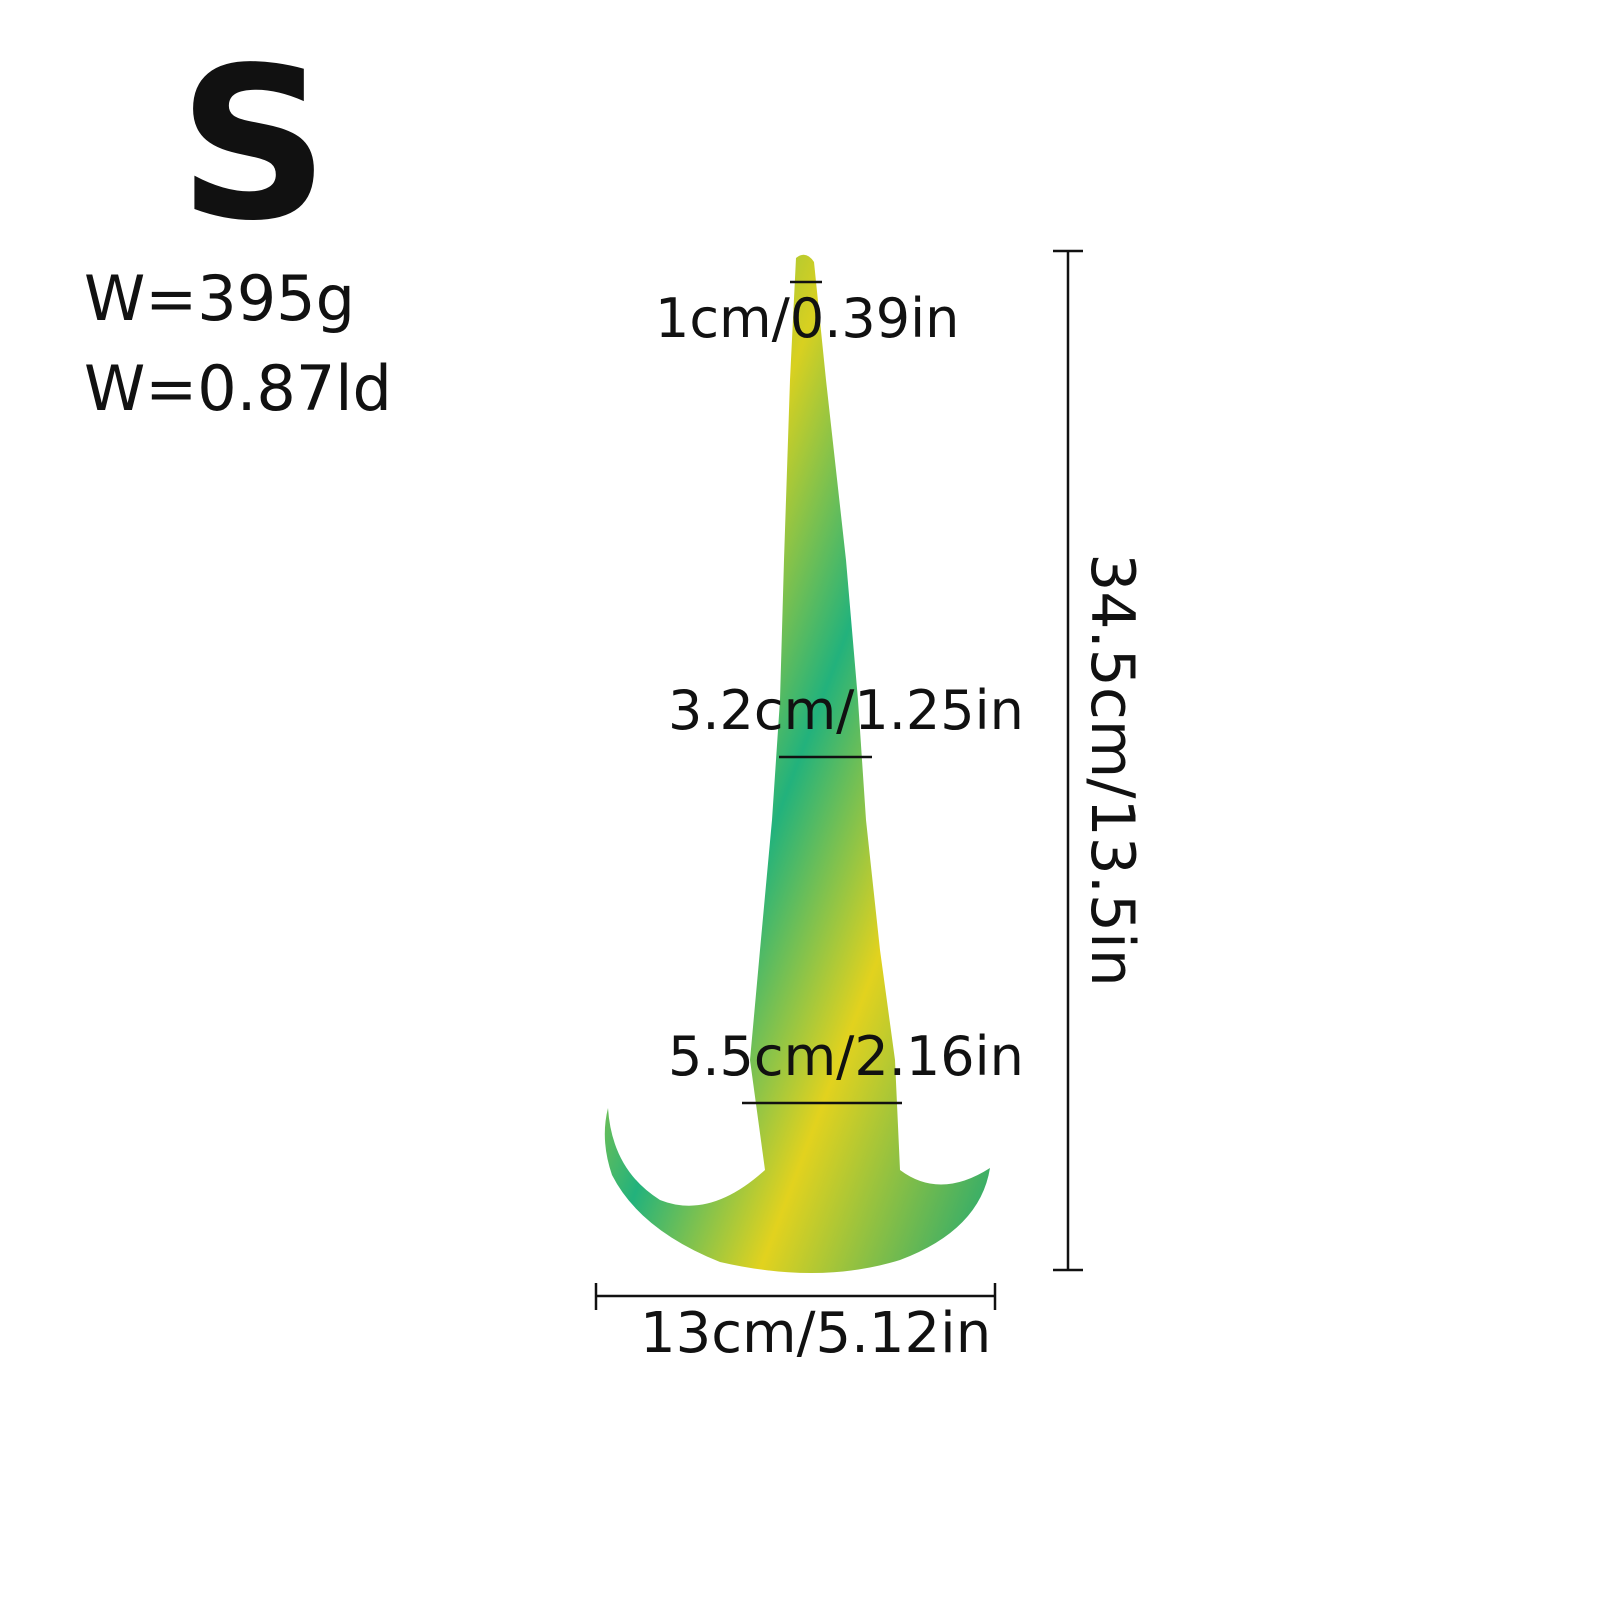 Image resolution: width=1600 pixels, height=1600 pixels. Describe the element at coordinates (846, 1056) in the screenshot. I see `base-diameter-label: 5.5cm/2.16in` at that location.